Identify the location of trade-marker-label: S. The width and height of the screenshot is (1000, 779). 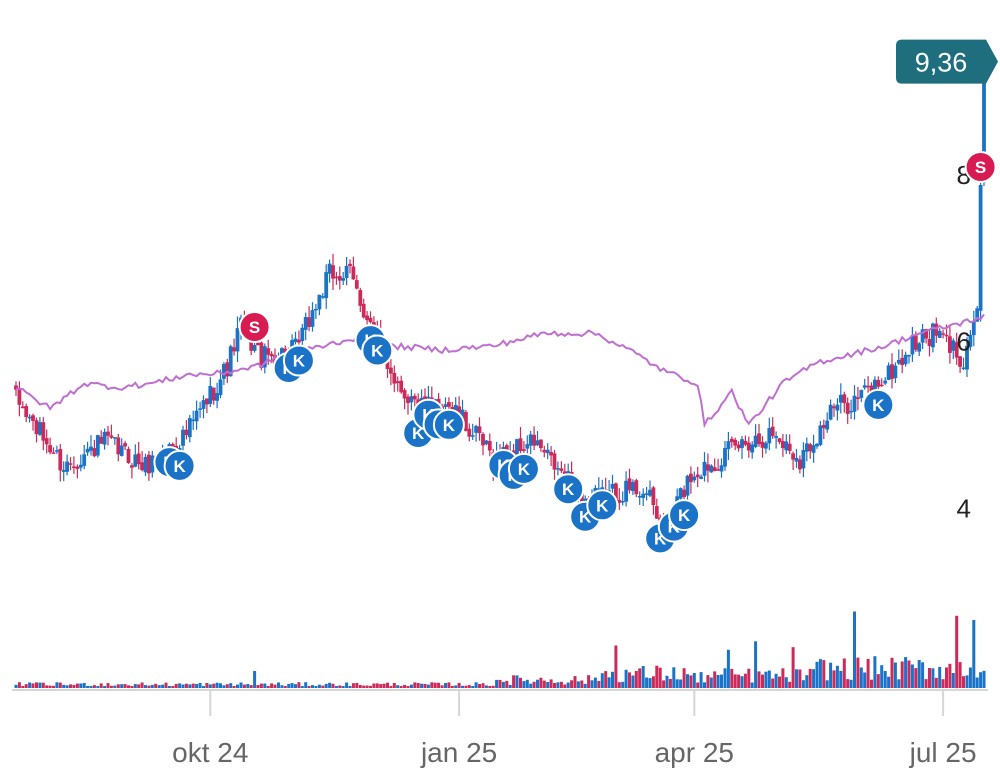
(980, 167).